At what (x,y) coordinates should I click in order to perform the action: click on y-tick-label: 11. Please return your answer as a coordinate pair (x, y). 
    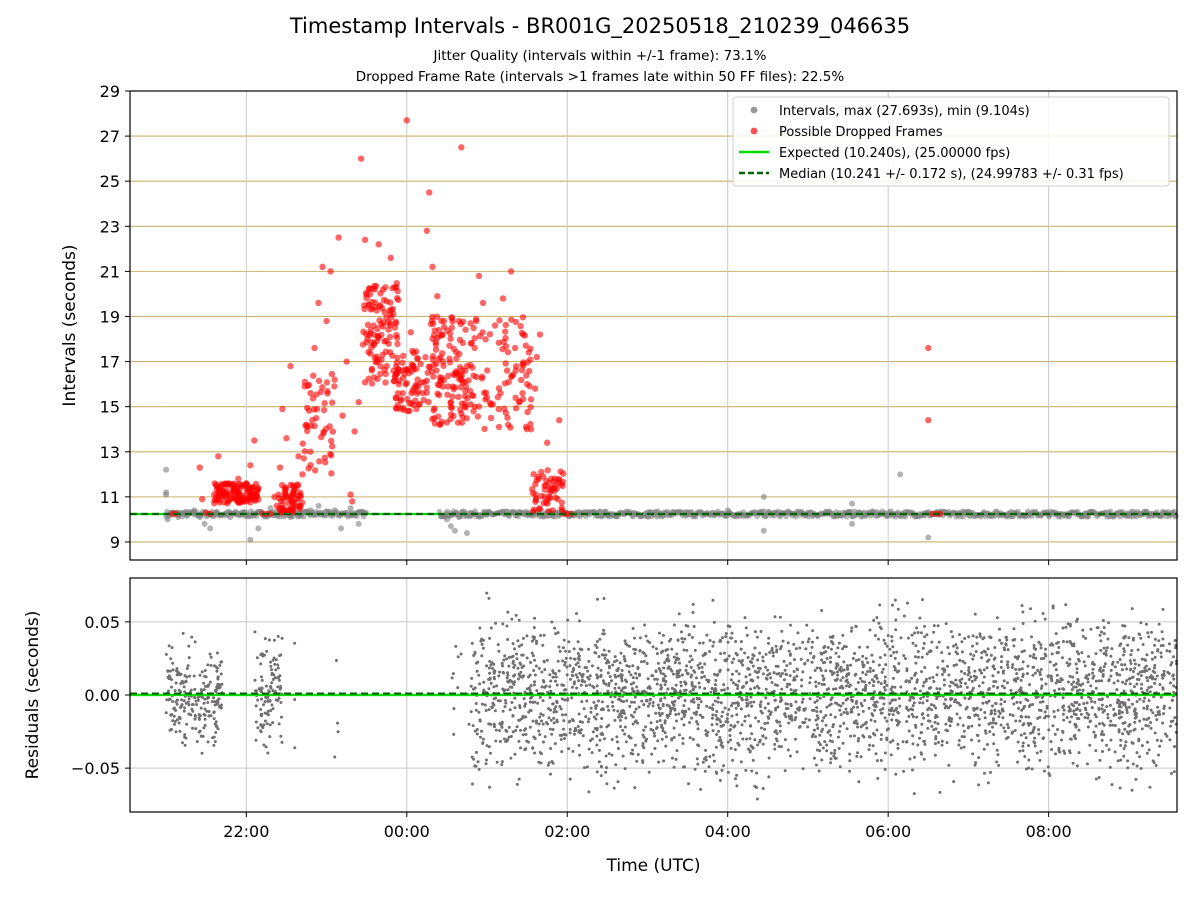
    Looking at the image, I should click on (110, 497).